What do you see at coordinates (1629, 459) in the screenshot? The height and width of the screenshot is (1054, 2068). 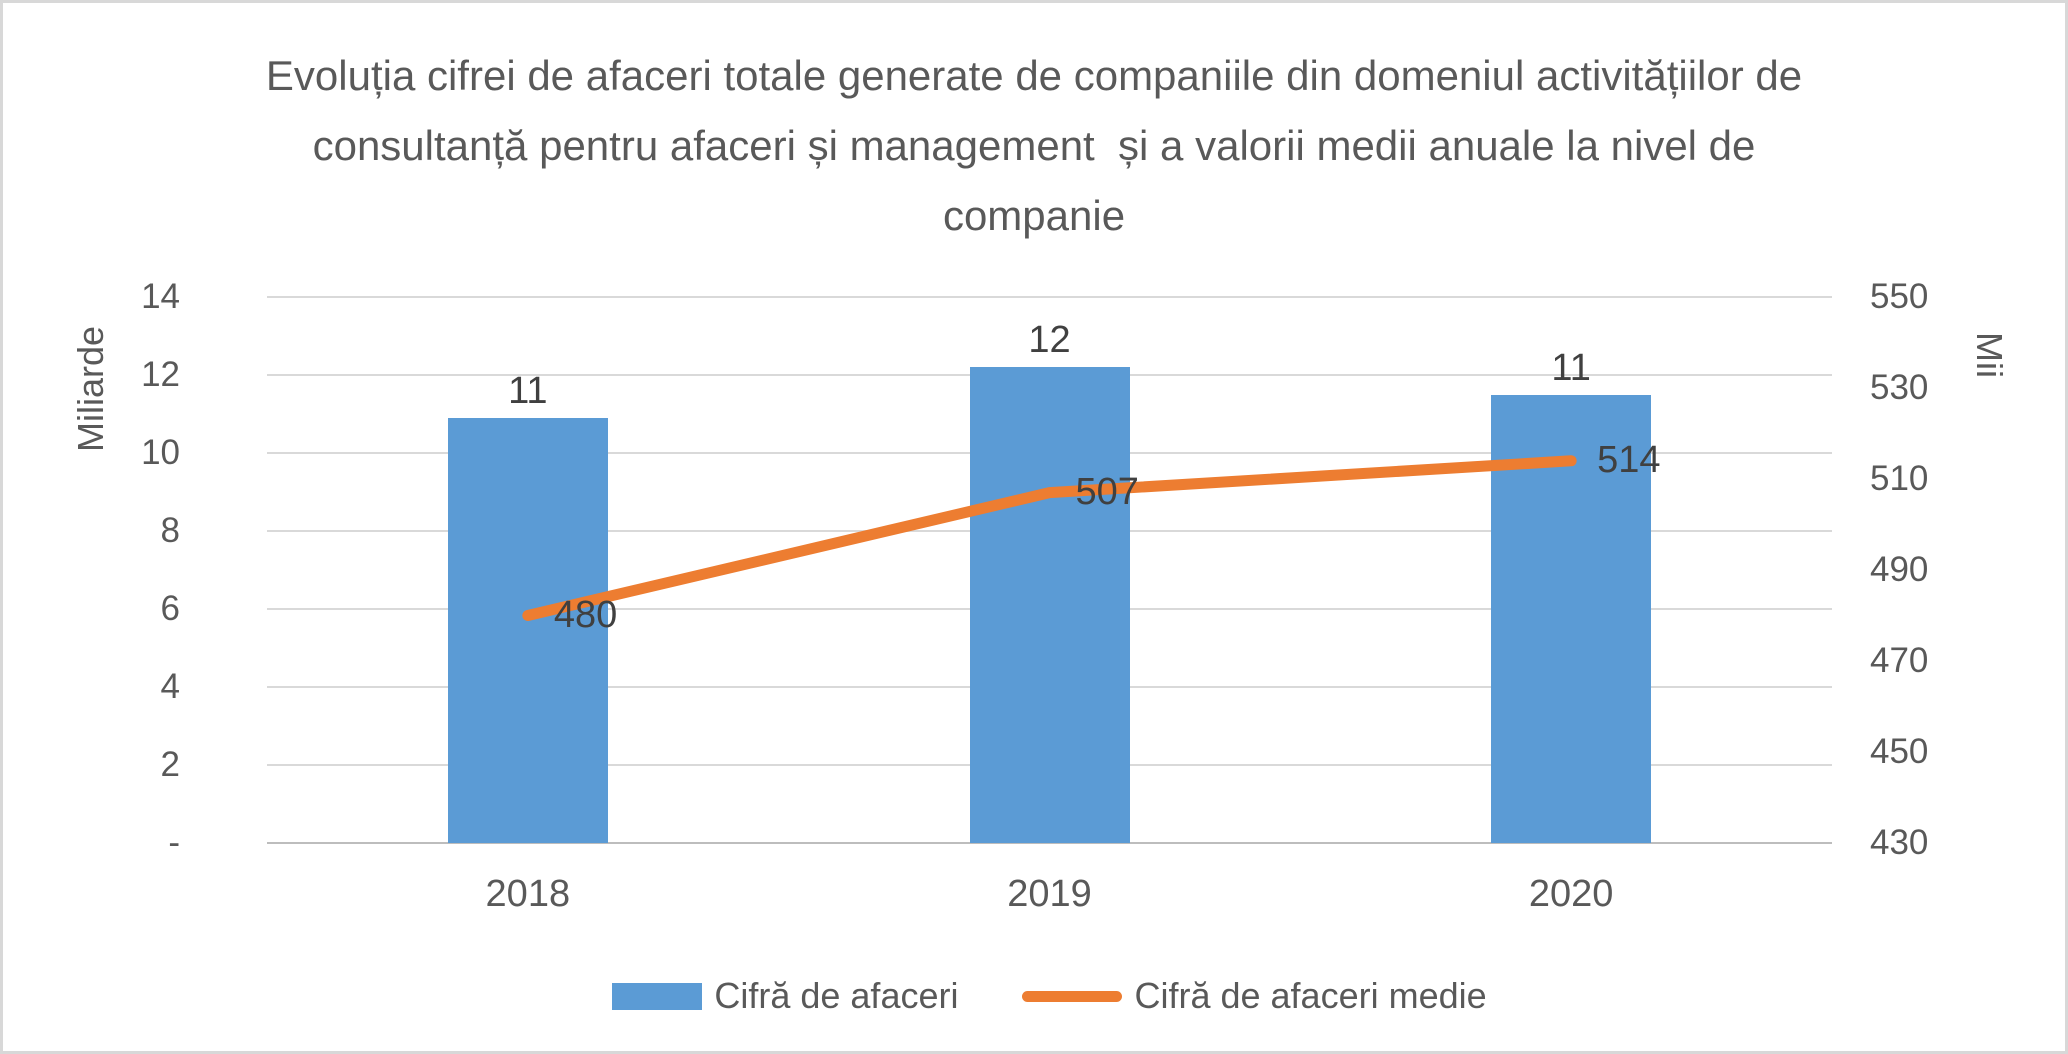 I see `line-value-label: 514` at bounding box center [1629, 459].